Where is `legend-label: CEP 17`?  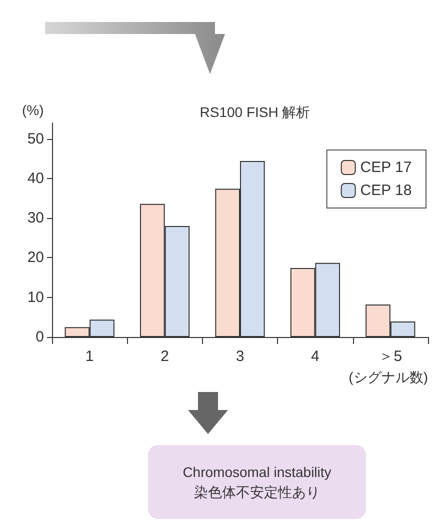 legend-label: CEP 17 is located at coordinates (386, 167).